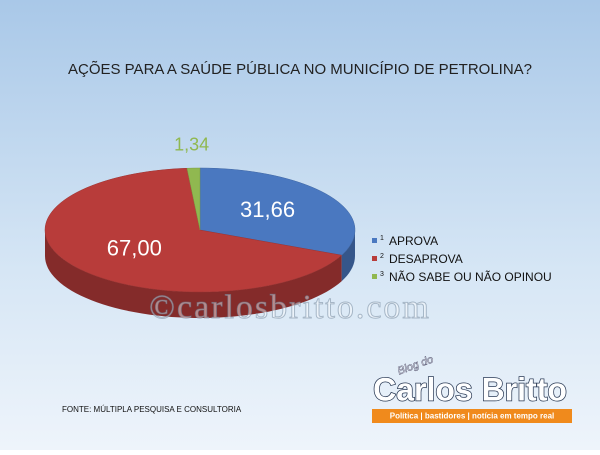 The height and width of the screenshot is (455, 600). I want to click on legend-label: APROVA, so click(413, 241).